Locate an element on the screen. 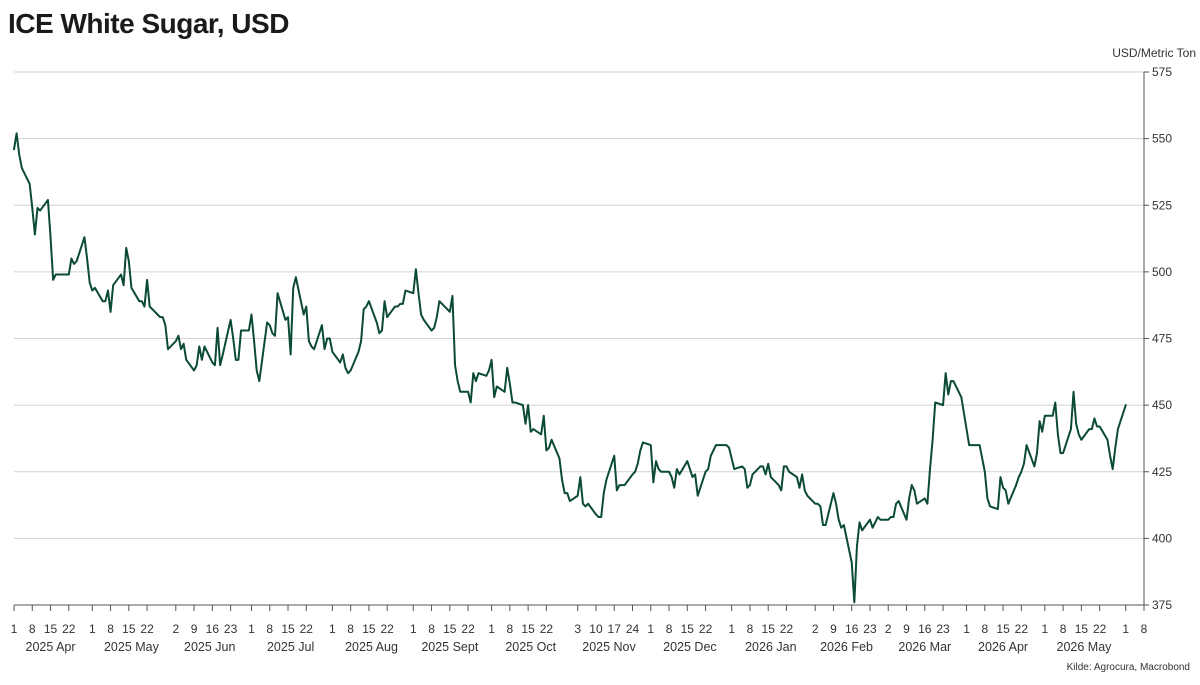 This screenshot has height=685, width=1200. x-tick-label-47: 23 is located at coordinates (943, 629).